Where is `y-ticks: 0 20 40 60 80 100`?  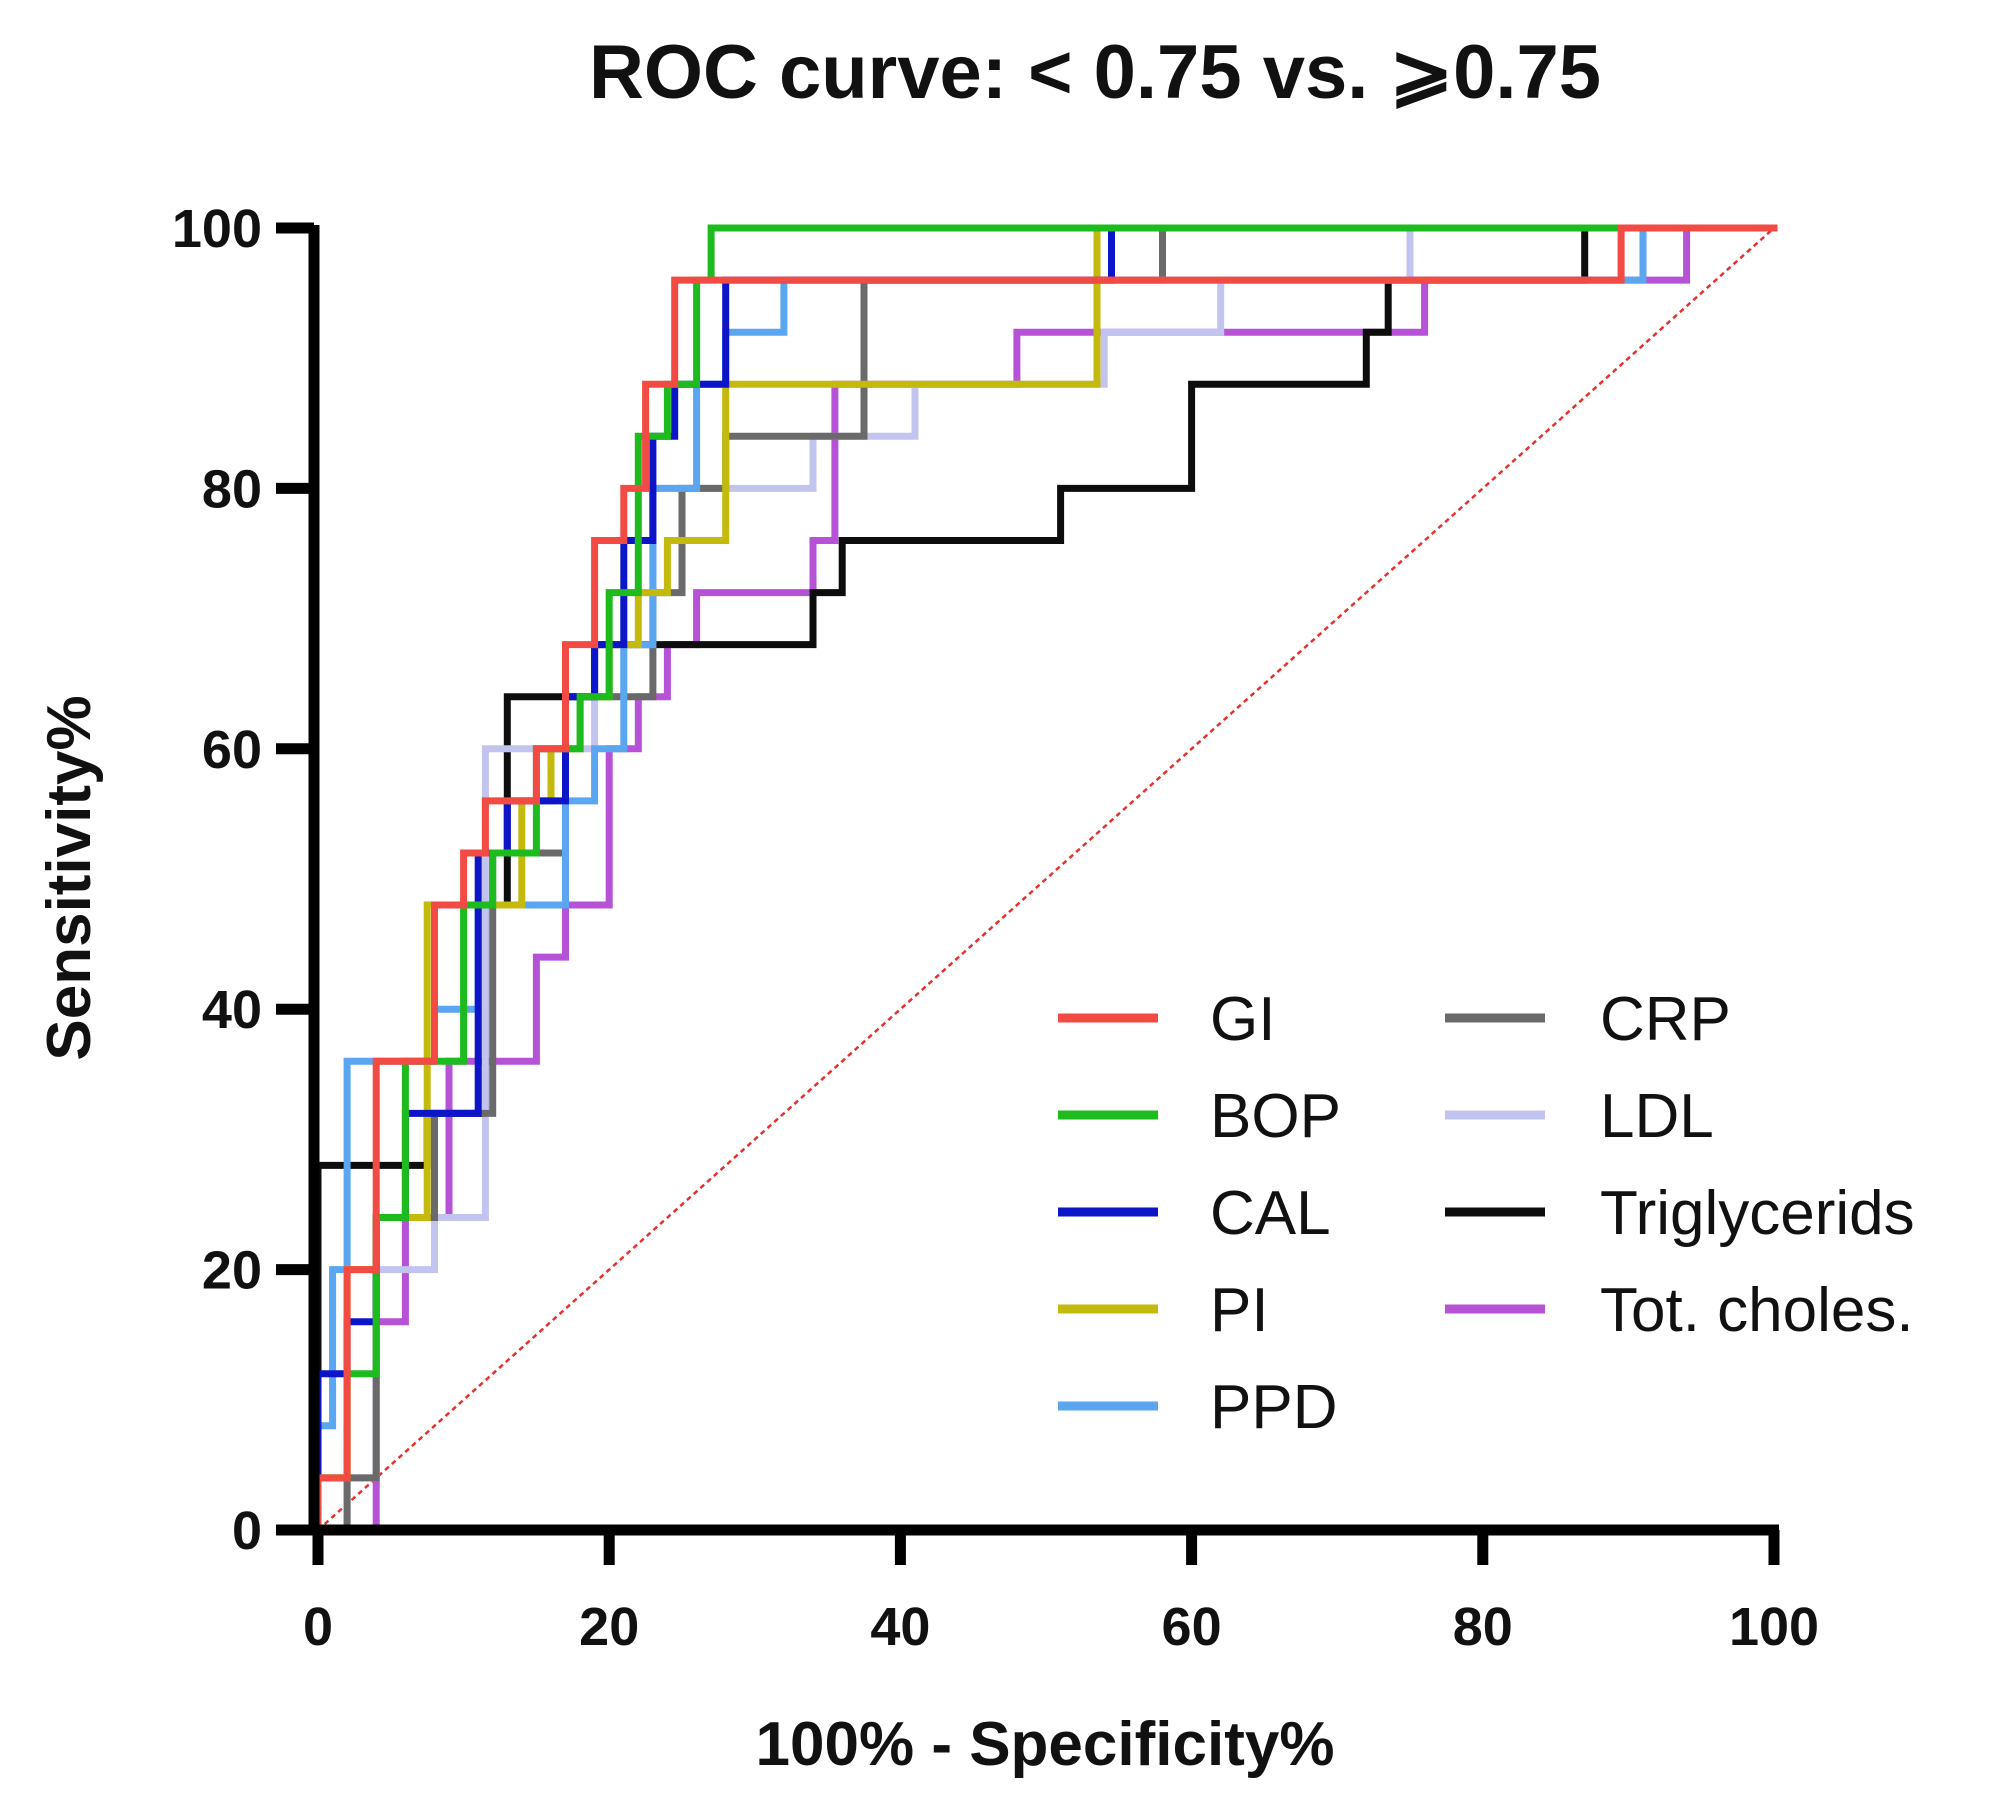
y-ticks: 0 20 40 60 80 100 is located at coordinates (243, 880).